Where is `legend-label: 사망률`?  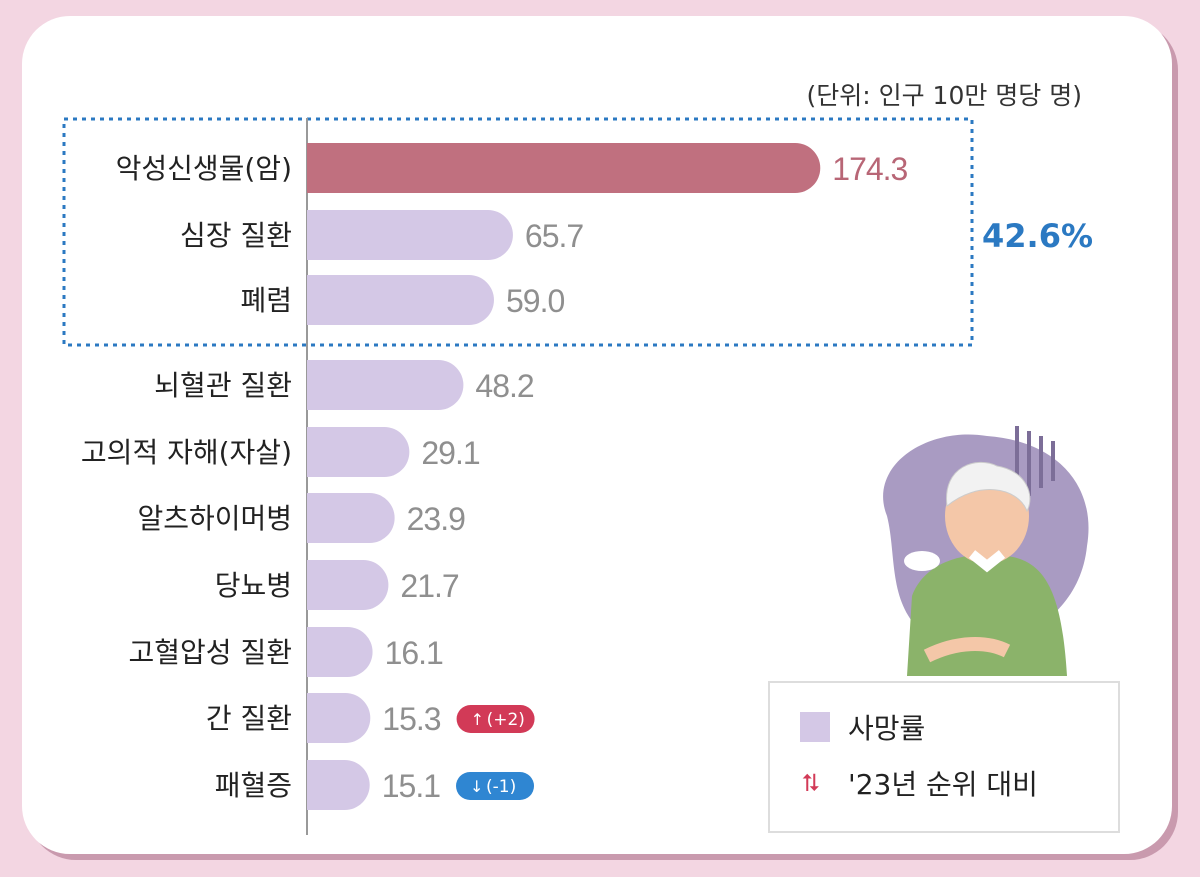
legend-label: 사망률 is located at coordinates (887, 728).